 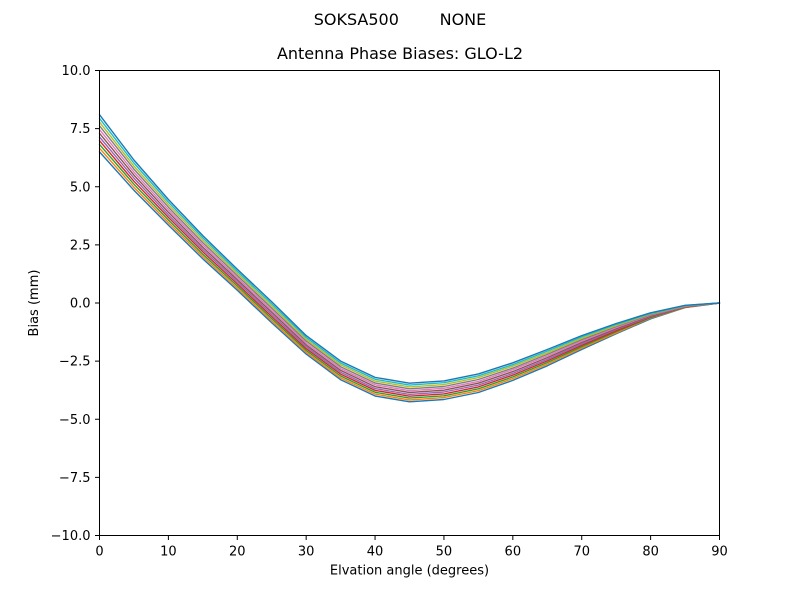 I want to click on axes-title: Antenna Phase Biases: GLO-L2, so click(x=400, y=53).